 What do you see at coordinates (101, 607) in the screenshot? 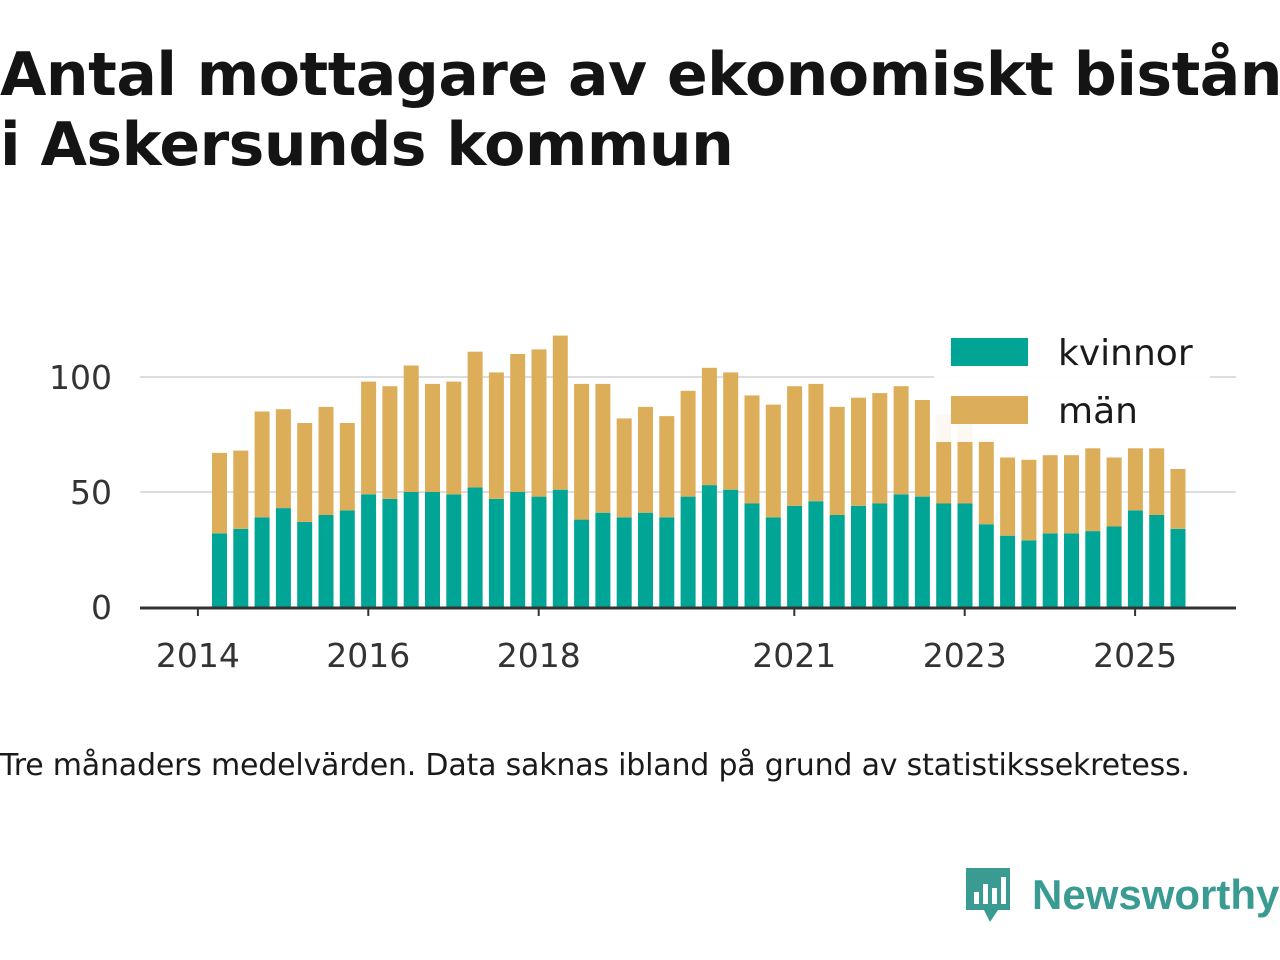
I see `y-tick-label-0: 0` at bounding box center [101, 607].